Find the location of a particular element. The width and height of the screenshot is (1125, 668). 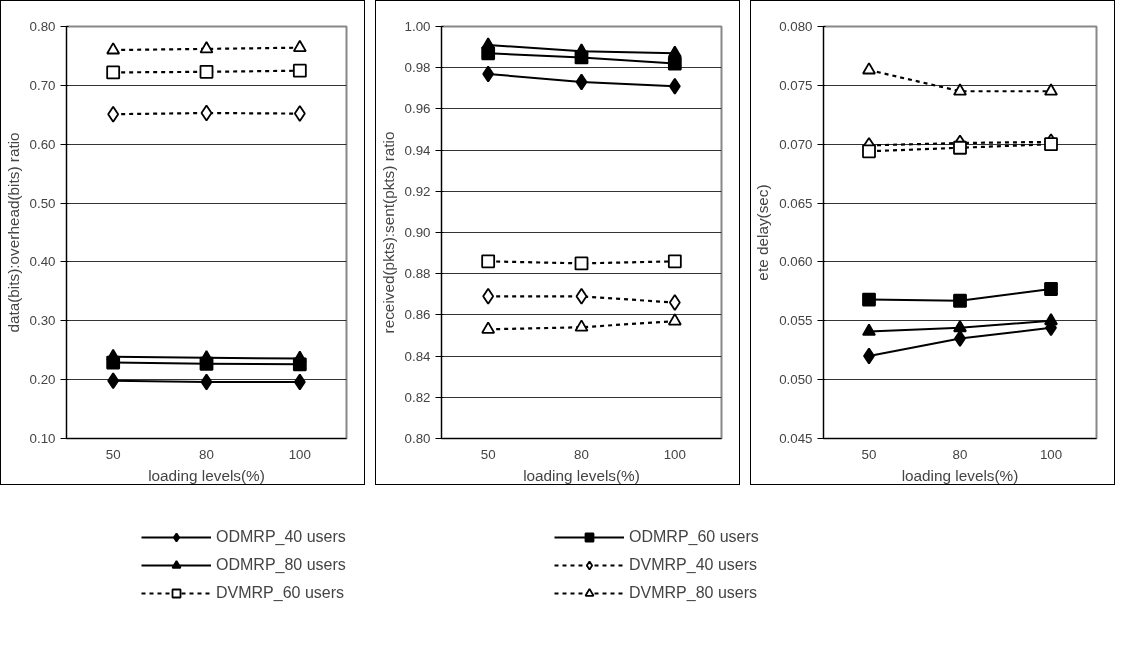

y-tick-label: 0.88 is located at coordinates (417, 274).